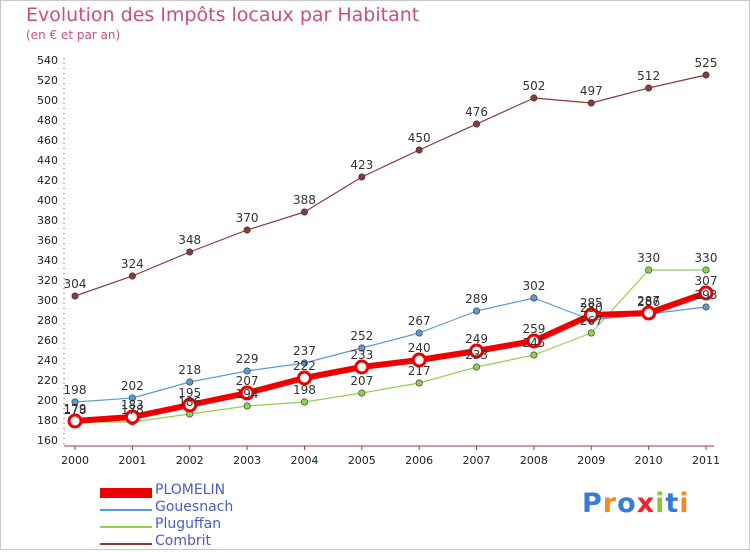  What do you see at coordinates (304, 460) in the screenshot?
I see `x-tick-label: 2004` at bounding box center [304, 460].